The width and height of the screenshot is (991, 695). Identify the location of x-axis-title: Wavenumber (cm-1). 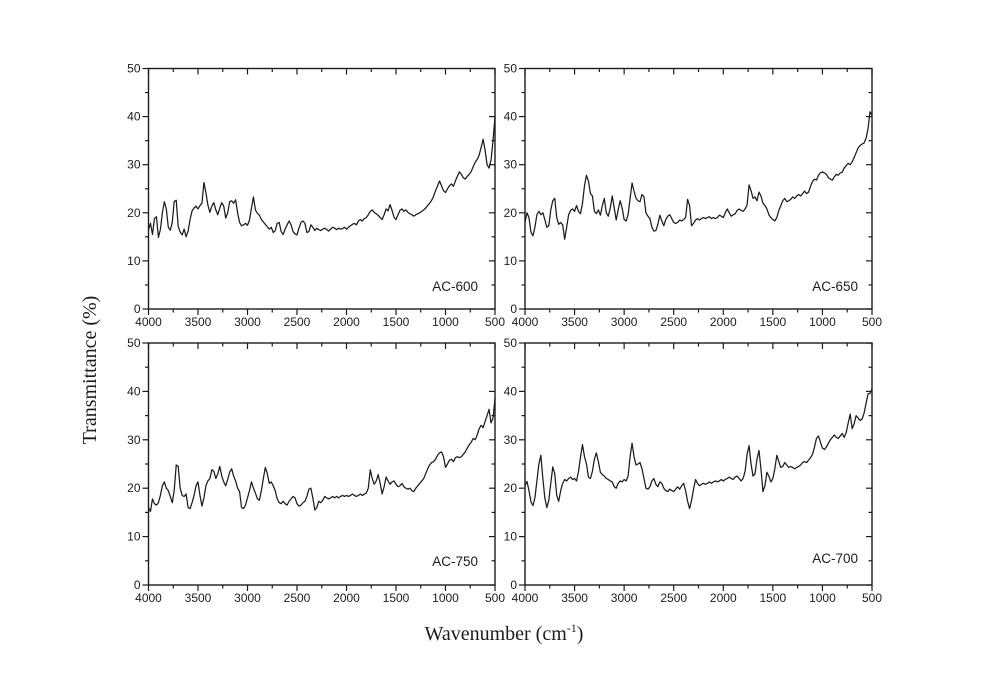
(504, 633).